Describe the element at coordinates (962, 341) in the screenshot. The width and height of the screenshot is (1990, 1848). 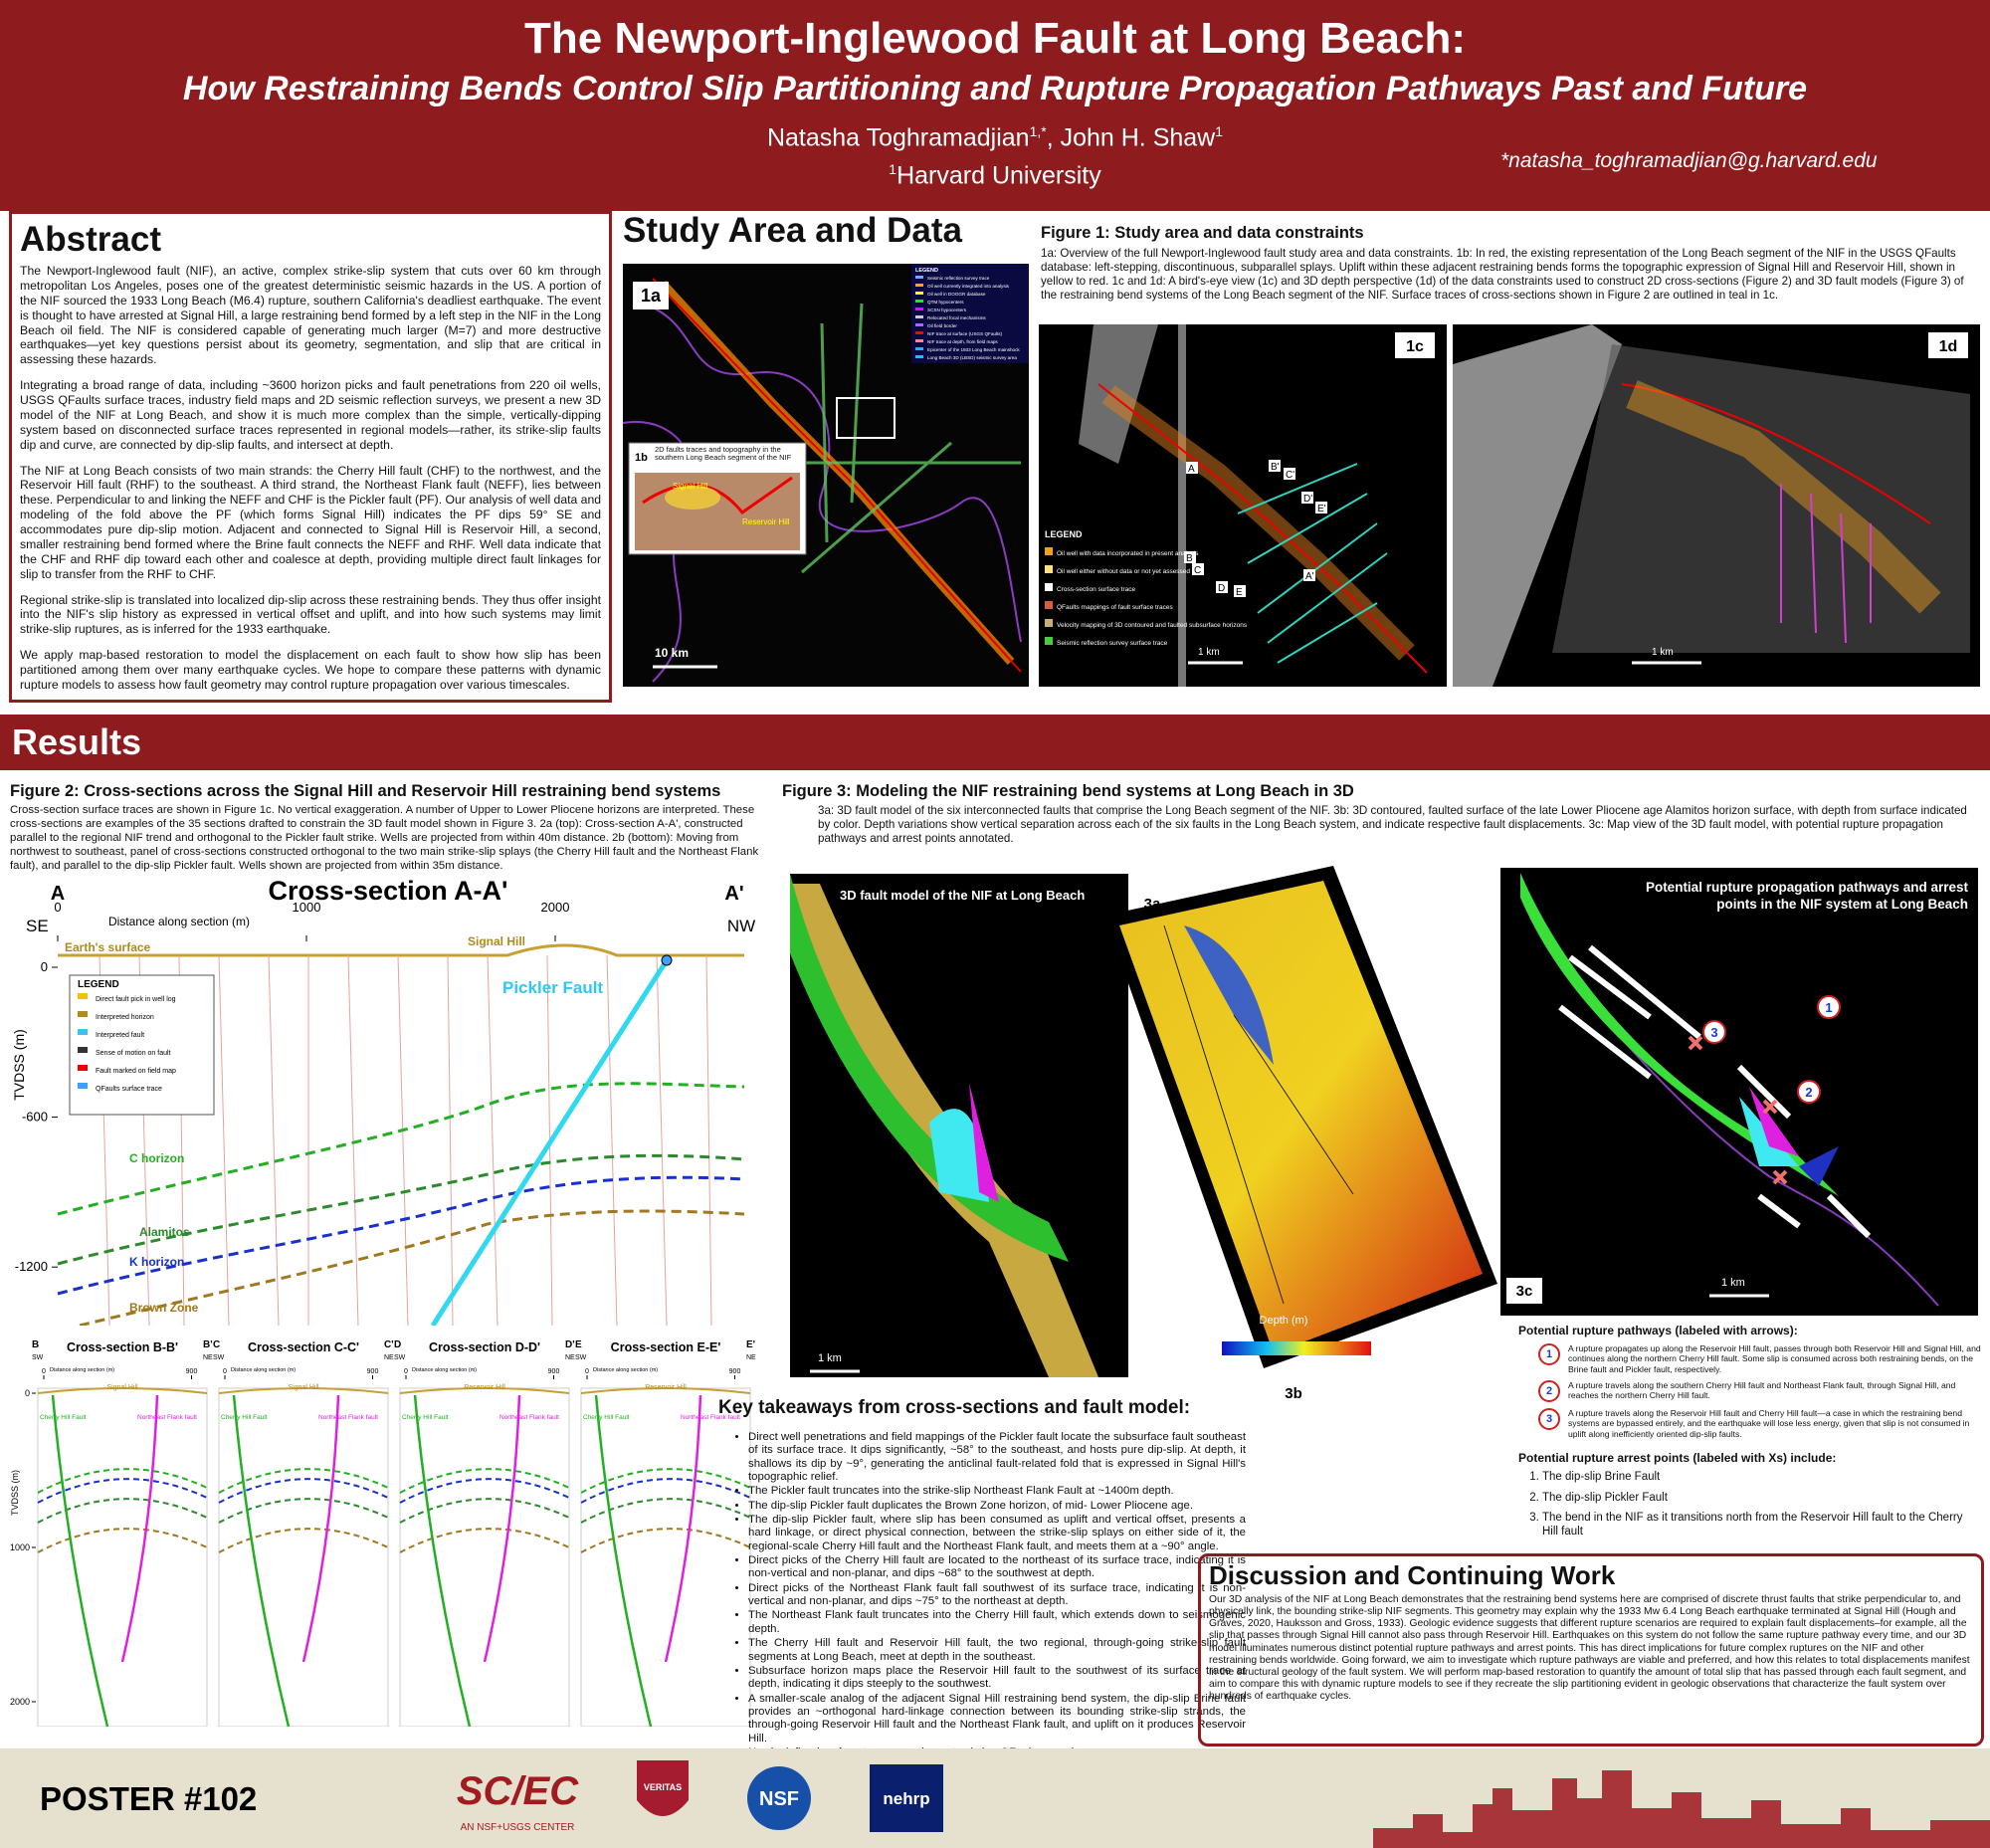
I see `legend-item: NIF trace at depth, from field maps` at that location.